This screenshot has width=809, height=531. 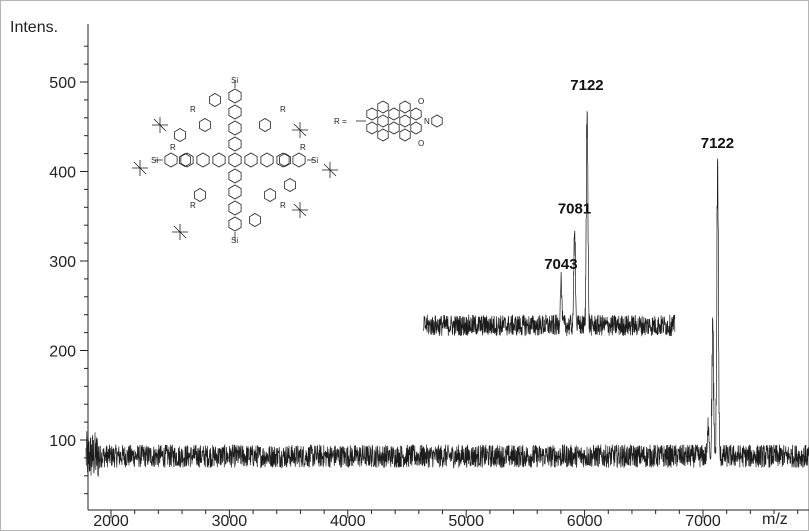 I want to click on y-axis-title: Intens., so click(x=34, y=27).